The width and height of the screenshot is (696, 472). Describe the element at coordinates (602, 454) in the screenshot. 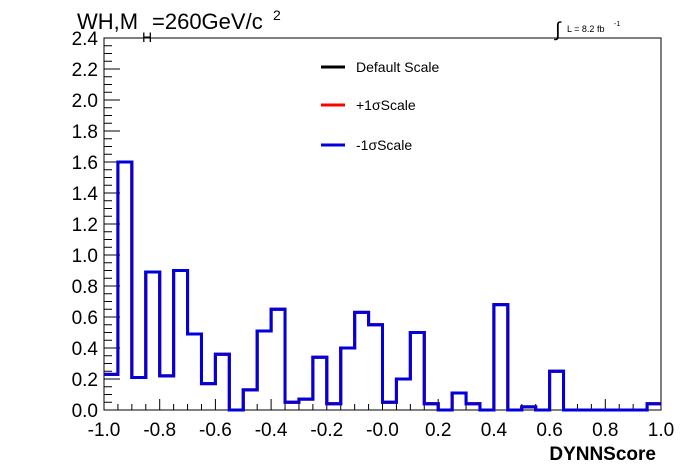

I see `x-axis-title: DYNNScore` at that location.